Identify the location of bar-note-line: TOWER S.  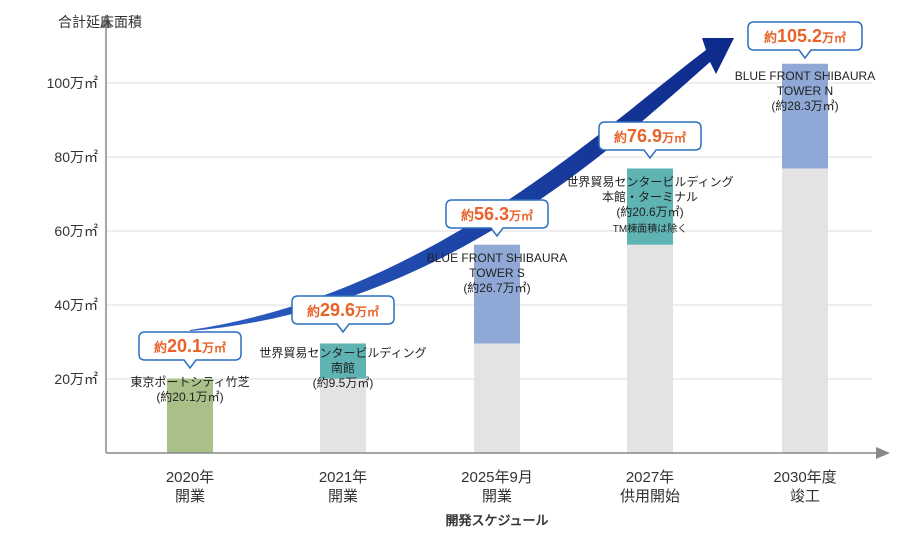
(497, 273).